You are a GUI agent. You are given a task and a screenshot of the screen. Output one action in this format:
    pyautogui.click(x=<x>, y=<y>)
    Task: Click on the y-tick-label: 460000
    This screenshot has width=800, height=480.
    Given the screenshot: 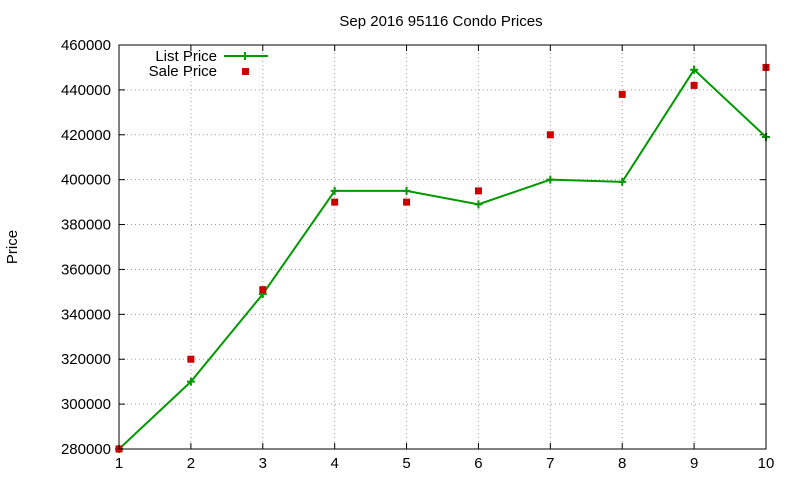 What is the action you would take?
    pyautogui.click(x=86, y=45)
    